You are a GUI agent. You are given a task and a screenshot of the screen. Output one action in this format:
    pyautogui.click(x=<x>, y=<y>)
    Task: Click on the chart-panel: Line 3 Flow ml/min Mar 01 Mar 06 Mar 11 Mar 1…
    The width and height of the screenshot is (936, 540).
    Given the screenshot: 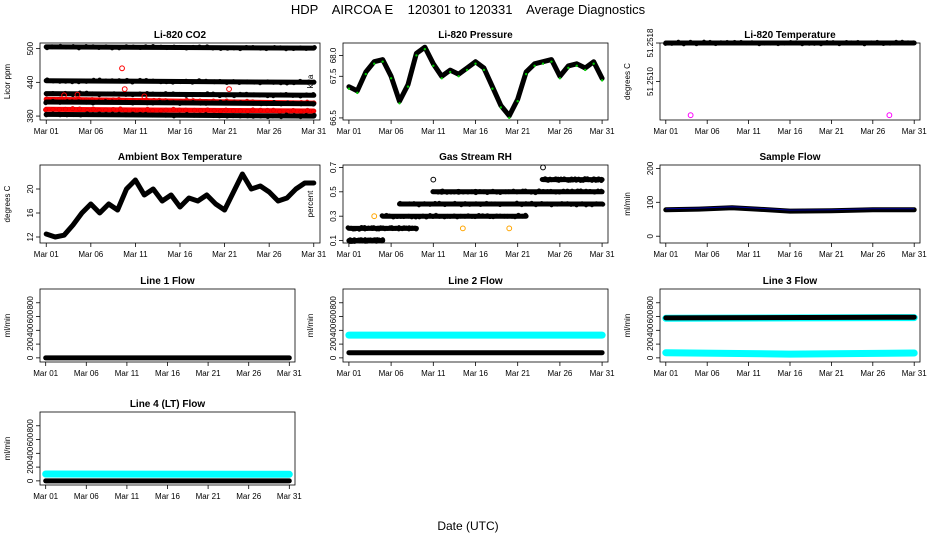 What is the action you would take?
    pyautogui.click(x=775, y=327)
    